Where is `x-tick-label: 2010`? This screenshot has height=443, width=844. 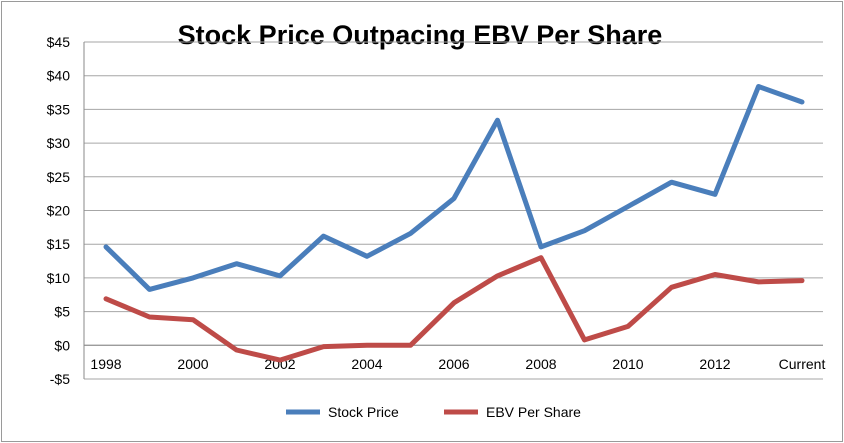
x-tick-label: 2010 is located at coordinates (627, 364).